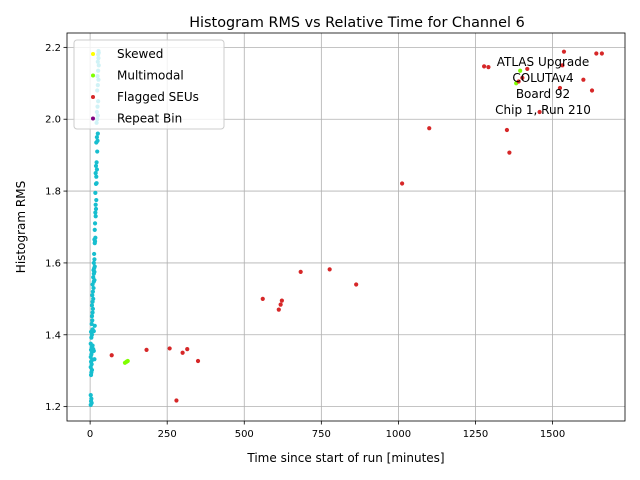  I want to click on legend-label: Skewed, so click(140, 54).